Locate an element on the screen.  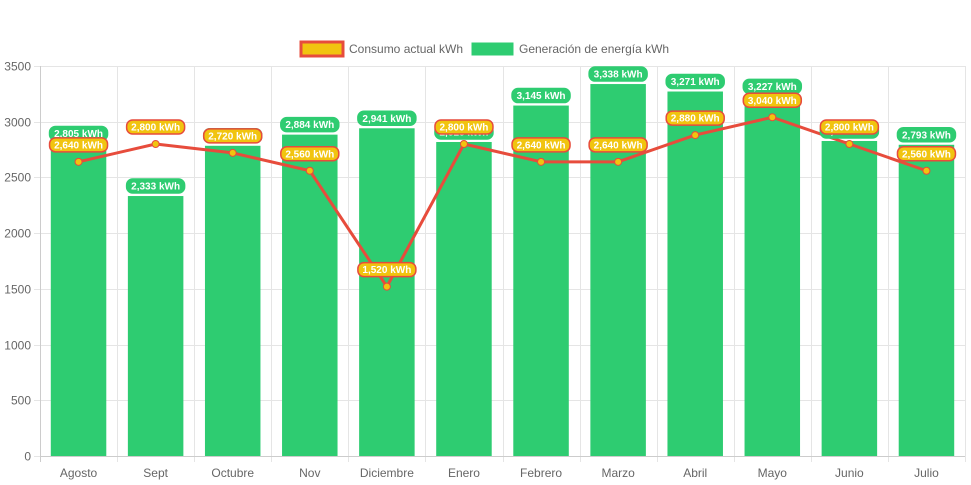
line-data-label: 2,880 kWh is located at coordinates (695, 118).